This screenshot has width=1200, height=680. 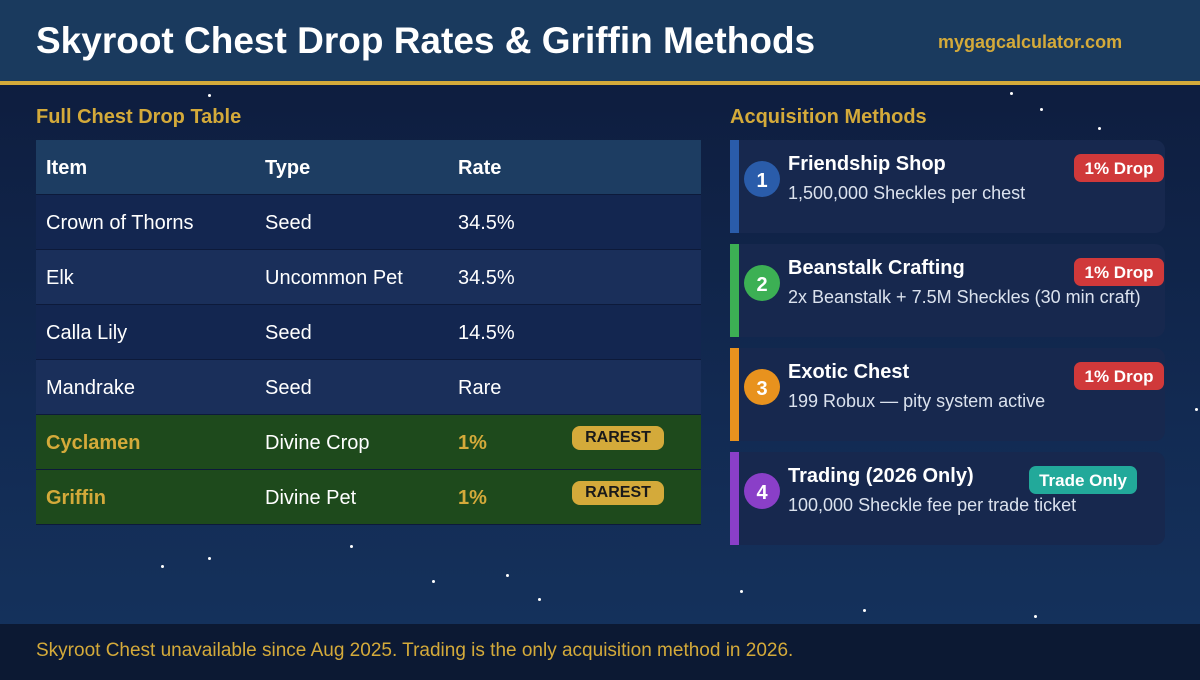 I want to click on table-title: Full Chest Drop Table, so click(x=139, y=117).